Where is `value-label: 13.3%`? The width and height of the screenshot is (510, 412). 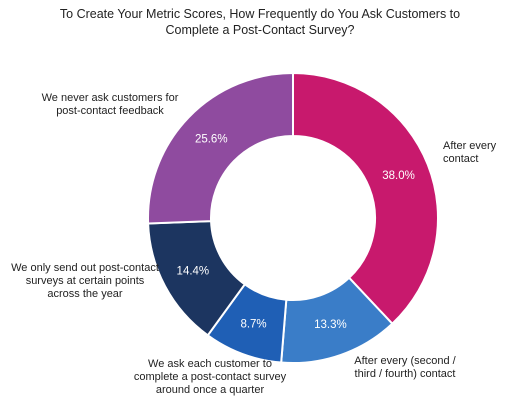 value-label: 13.3% is located at coordinates (330, 325).